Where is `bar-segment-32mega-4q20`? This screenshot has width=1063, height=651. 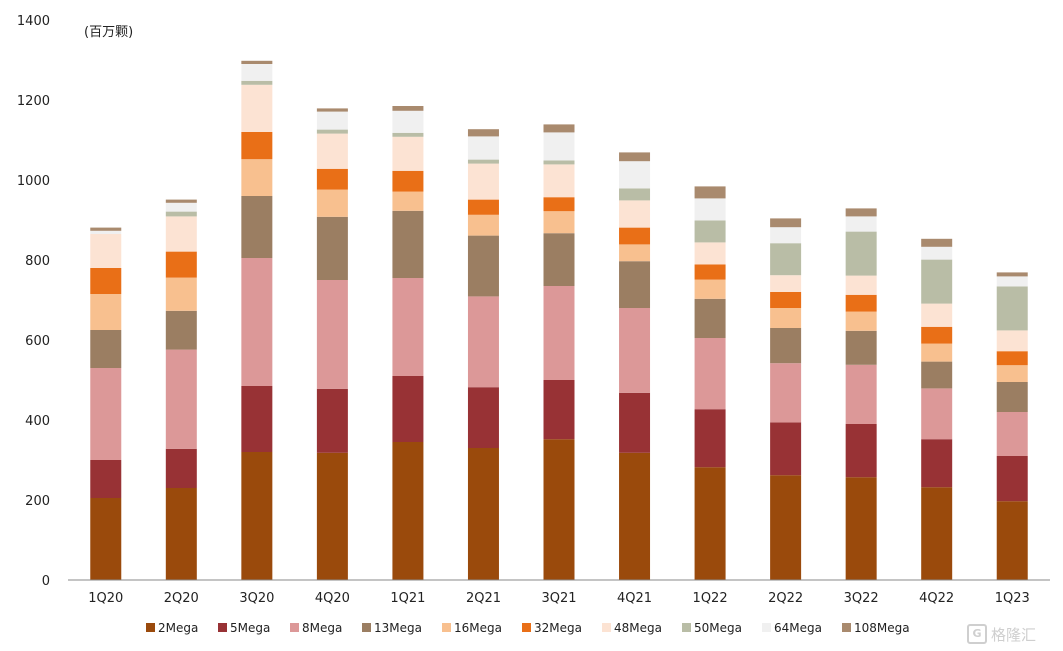
bar-segment-32mega-4q20 is located at coordinates (332, 179).